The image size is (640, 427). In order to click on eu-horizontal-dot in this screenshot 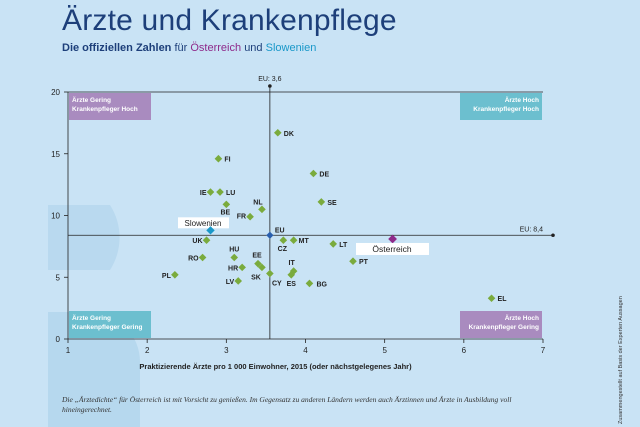, I will do `click(553, 235)`.